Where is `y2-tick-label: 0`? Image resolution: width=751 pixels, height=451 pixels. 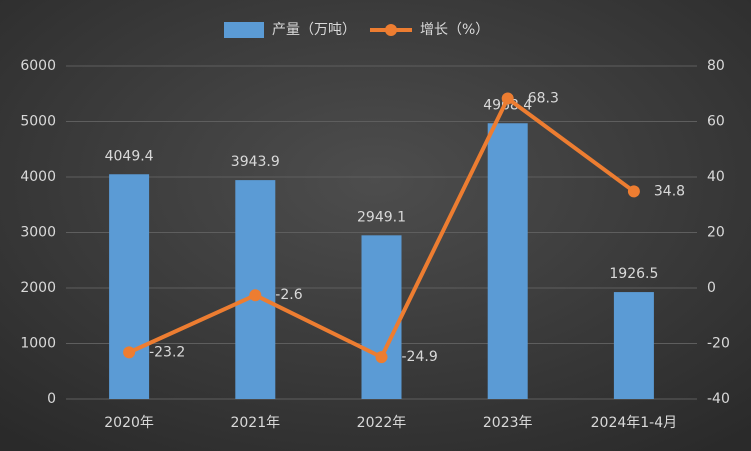 y2-tick-label: 0 is located at coordinates (711, 288).